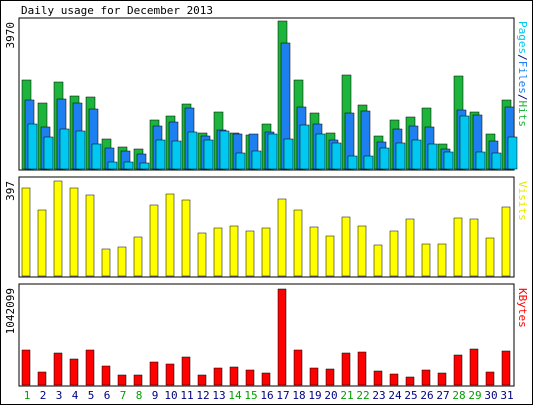  What do you see at coordinates (10, 35) in the screenshot?
I see `hits-panel-max-label: 3970` at bounding box center [10, 35].